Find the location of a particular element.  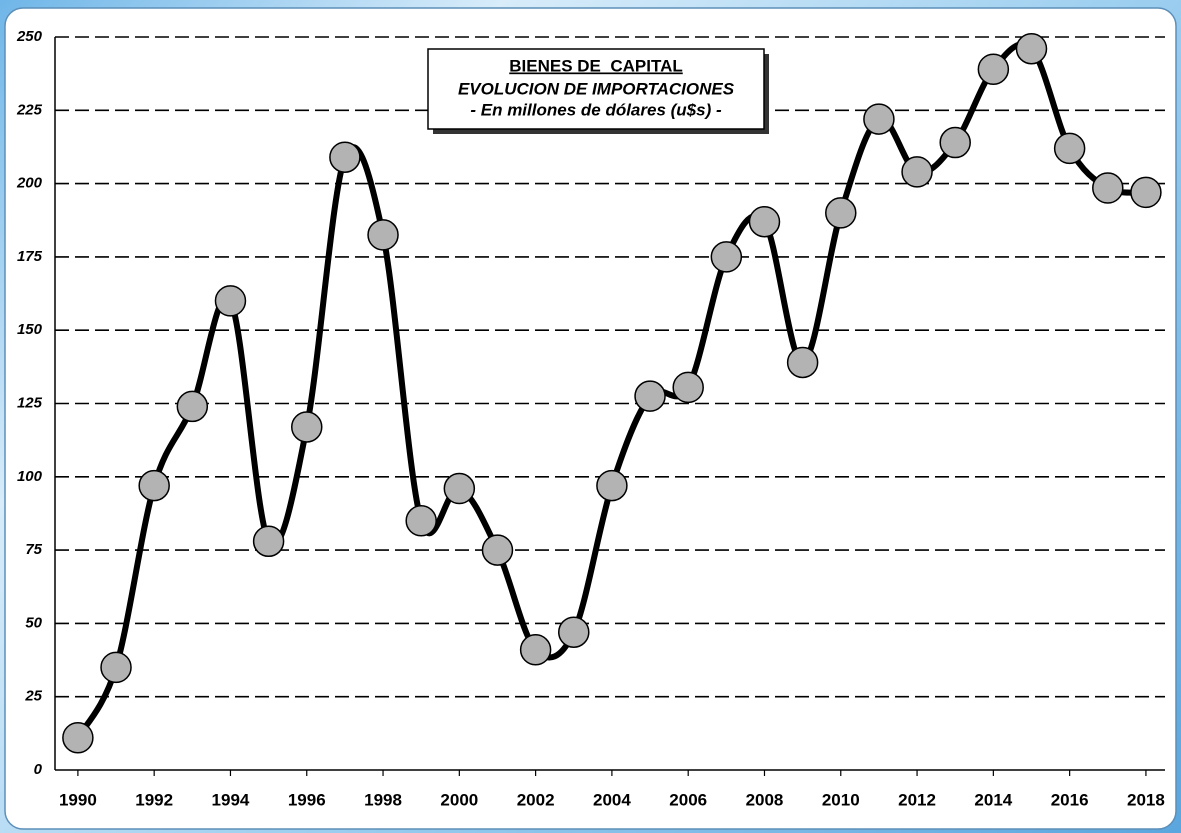

chart-title: BIENES DE CAPITAL is located at coordinates (595, 65).